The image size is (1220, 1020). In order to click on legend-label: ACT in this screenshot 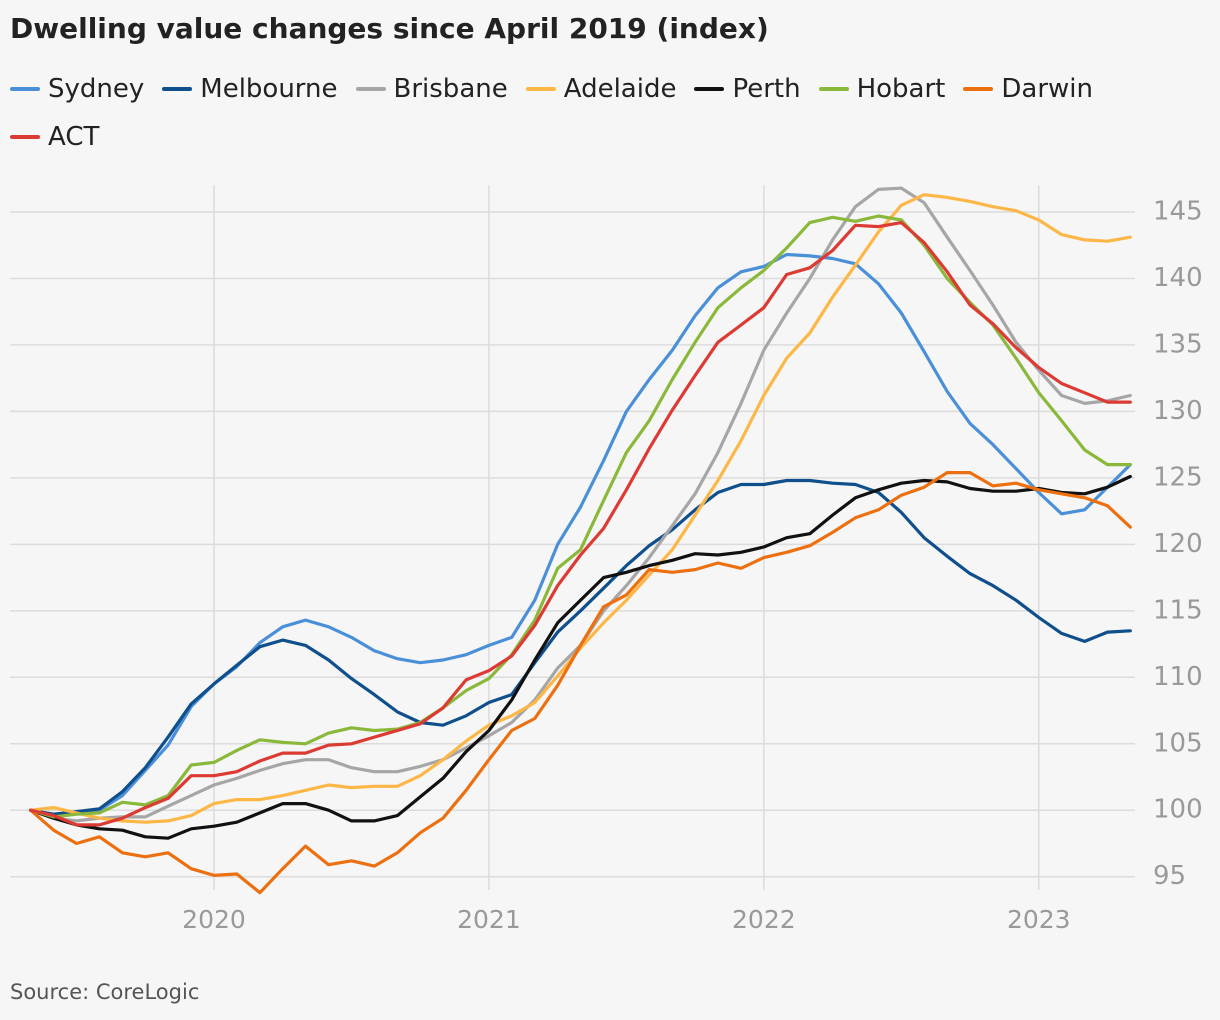, I will do `click(74, 137)`.